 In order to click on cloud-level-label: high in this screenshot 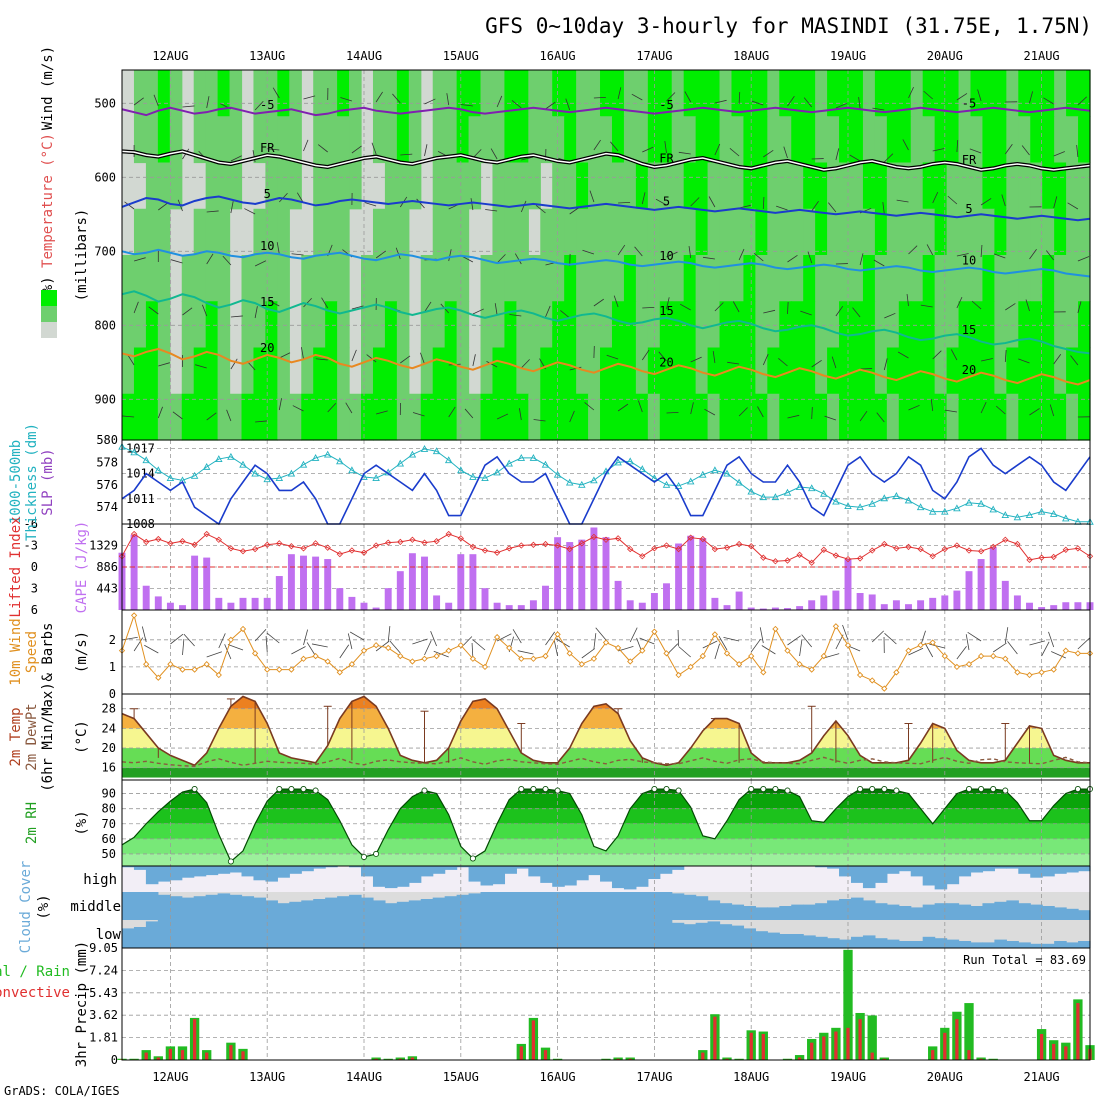, I will do `click(100, 880)`.